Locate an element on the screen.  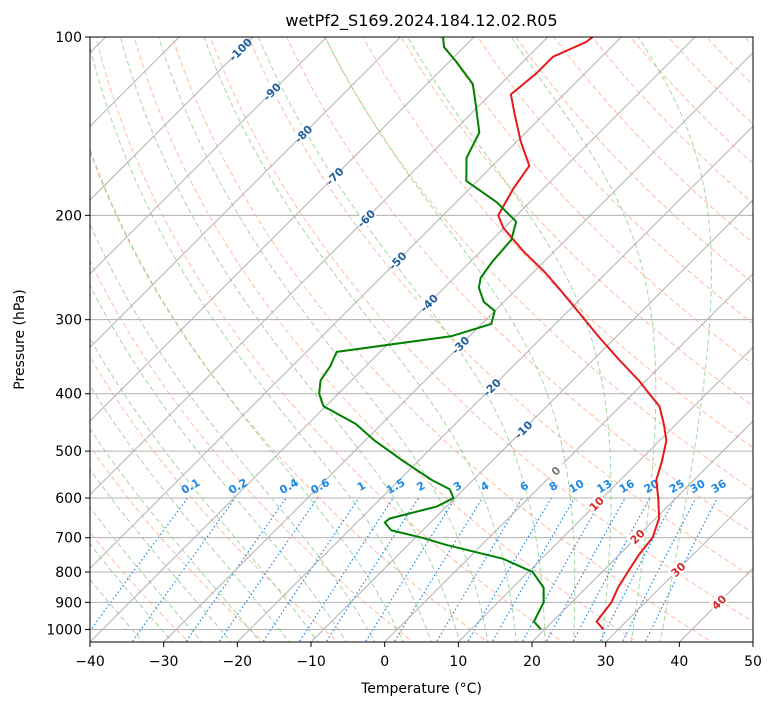
y-tick-label: 500 is located at coordinates (68, 452).